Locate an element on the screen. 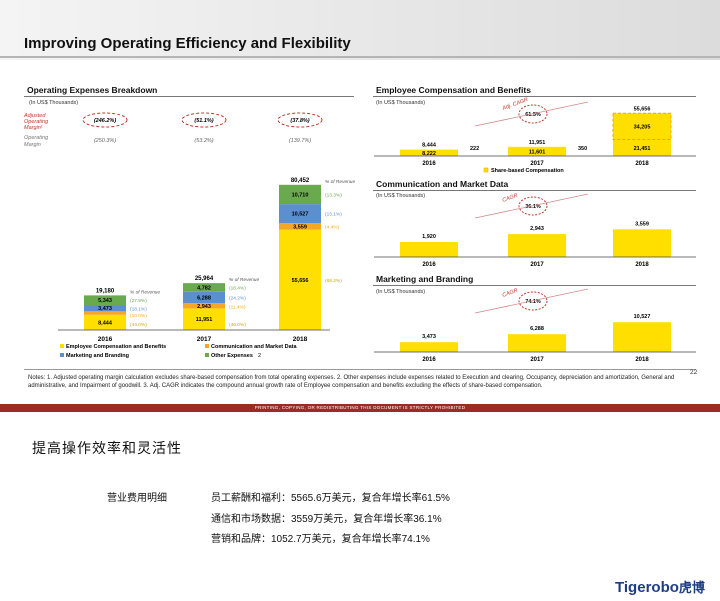  opex-legend-label: Employee Compensation and Benefits is located at coordinates (116, 347).